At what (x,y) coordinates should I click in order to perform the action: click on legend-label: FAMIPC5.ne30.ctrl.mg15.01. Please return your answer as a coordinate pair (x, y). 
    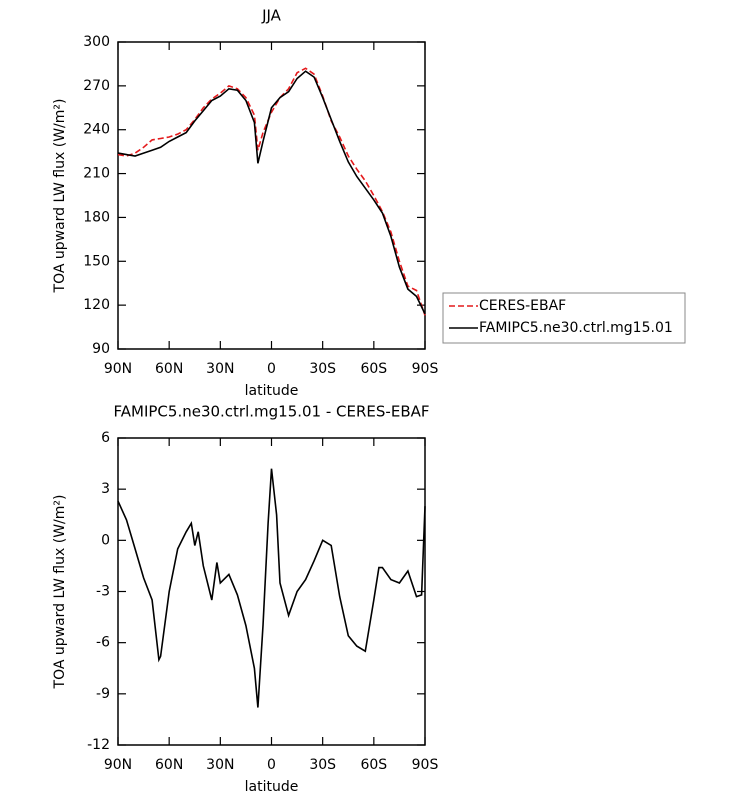
    Looking at the image, I should click on (576, 328).